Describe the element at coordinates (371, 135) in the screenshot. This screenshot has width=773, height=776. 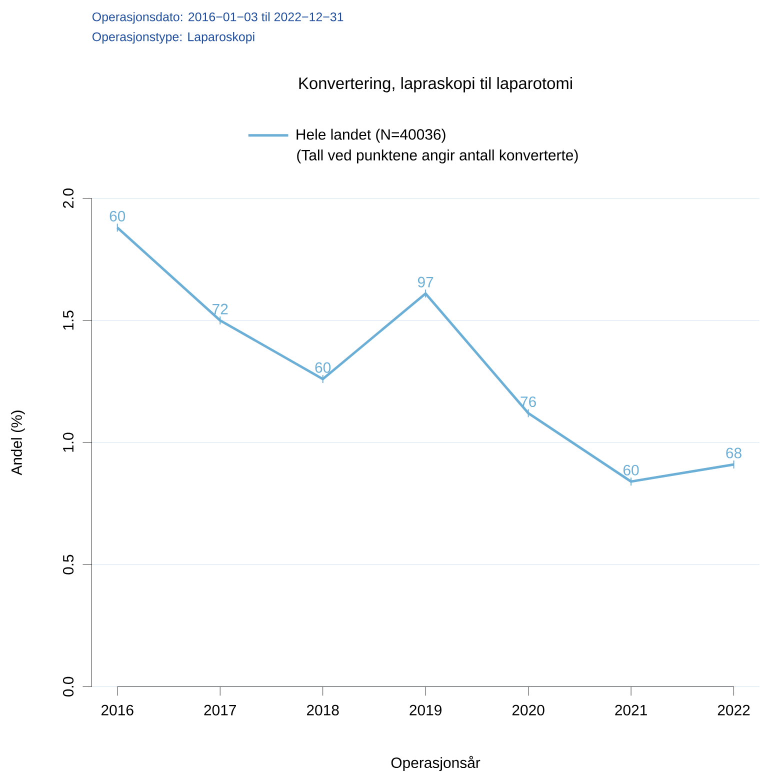
I see `legend-label: Hele landet (N=40036)` at that location.